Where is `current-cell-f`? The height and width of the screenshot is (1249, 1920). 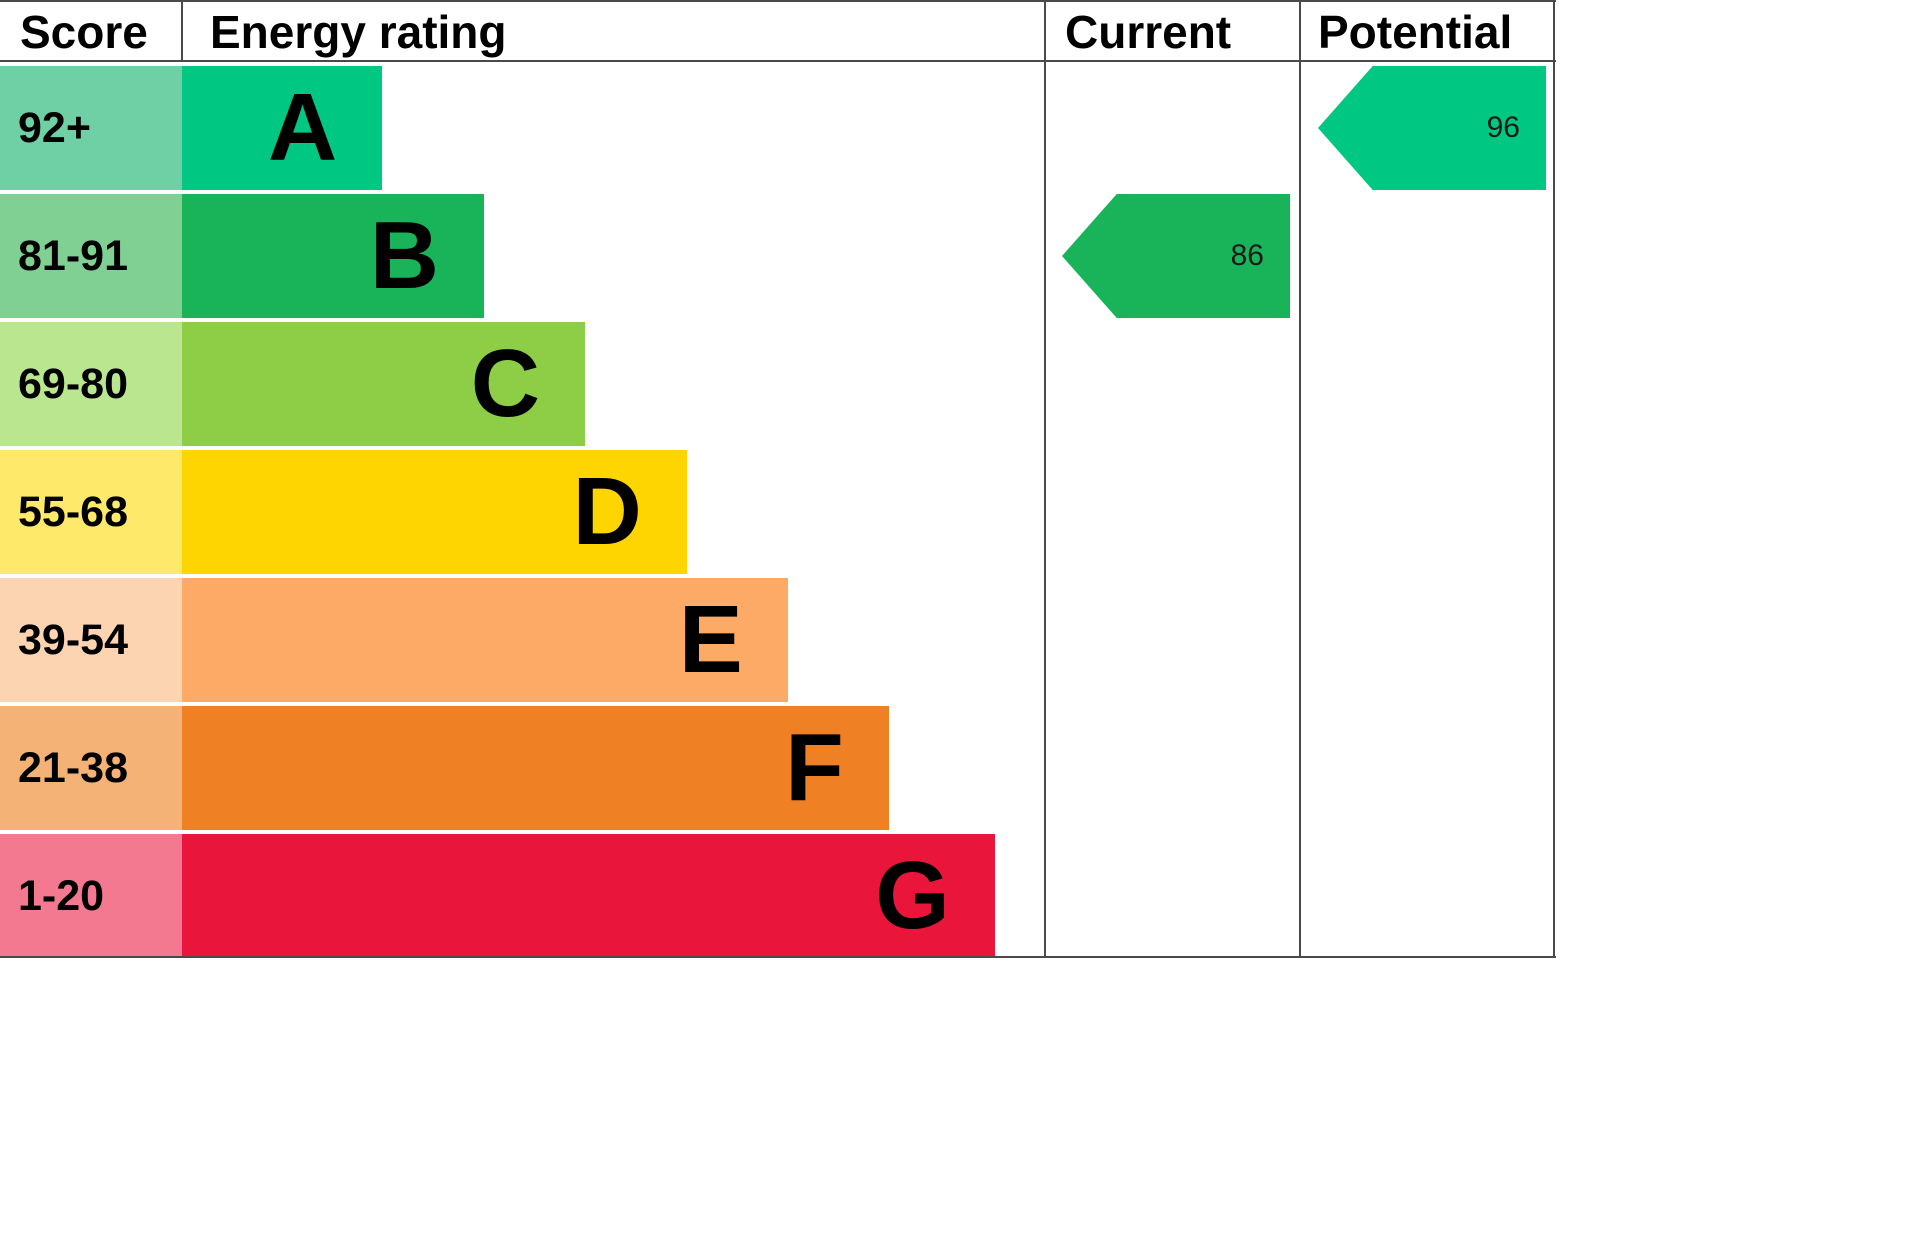 current-cell-f is located at coordinates (1172, 768).